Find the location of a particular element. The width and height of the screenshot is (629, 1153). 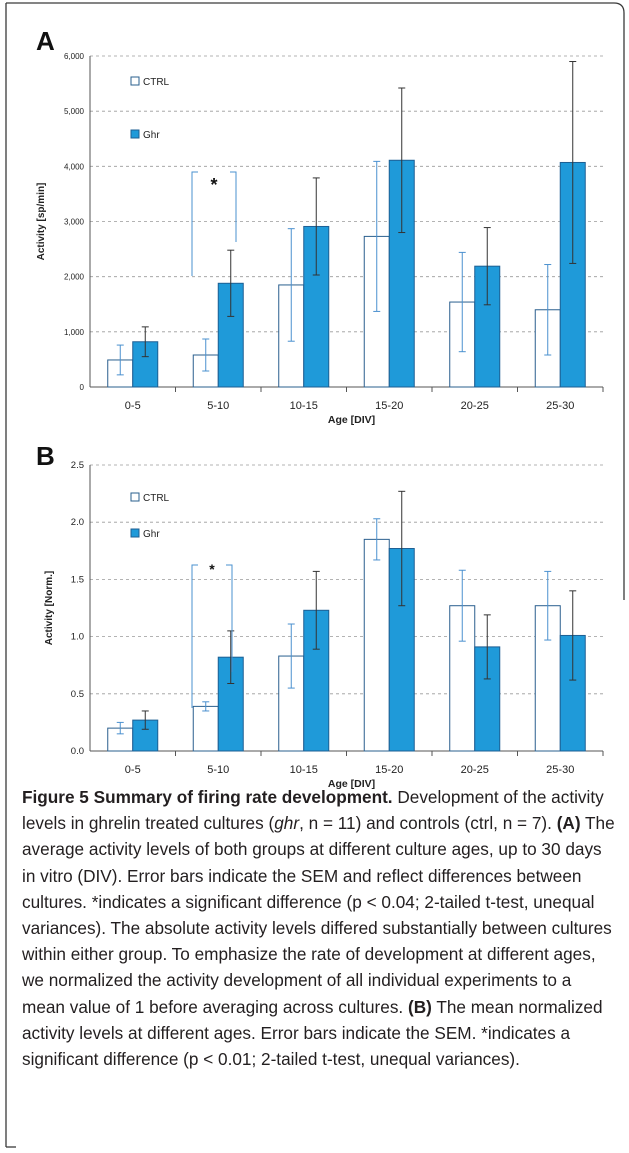

y-tick-label: 6,000 is located at coordinates (74, 56).